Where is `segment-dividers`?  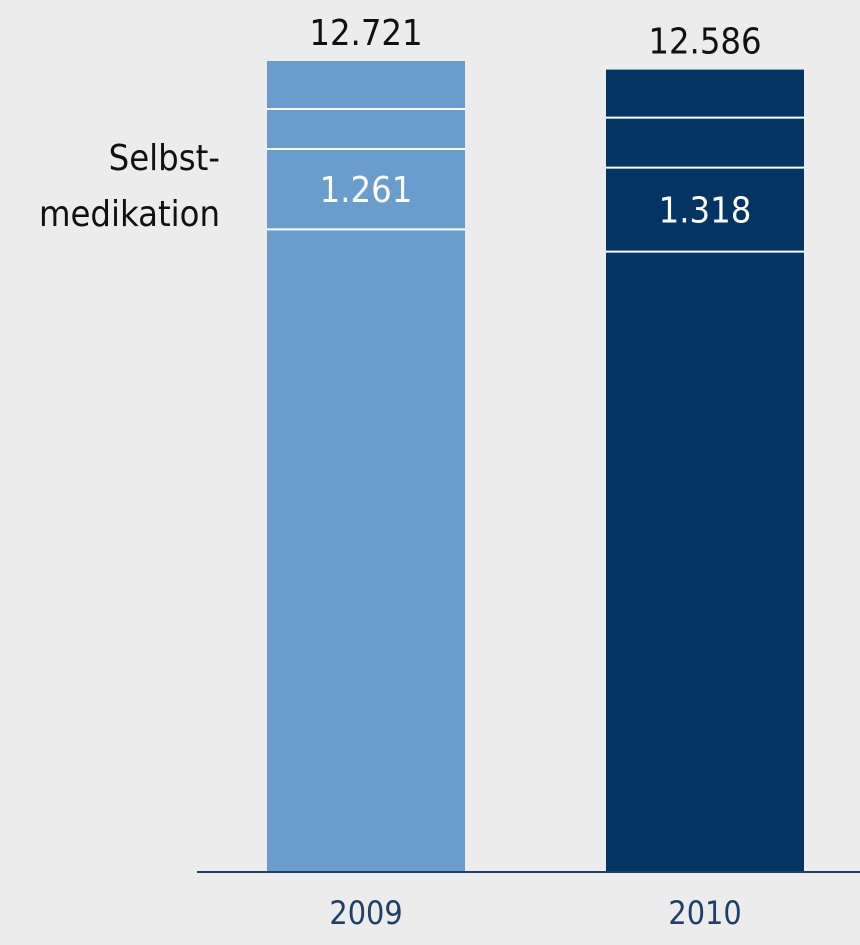 segment-dividers is located at coordinates (535, 180).